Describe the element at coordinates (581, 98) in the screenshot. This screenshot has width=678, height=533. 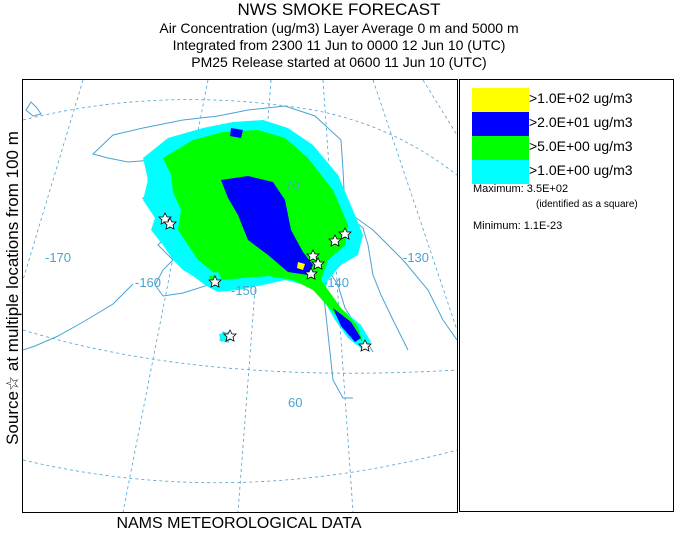
I see `legend-label: >1.0E+02 ug/m3` at that location.